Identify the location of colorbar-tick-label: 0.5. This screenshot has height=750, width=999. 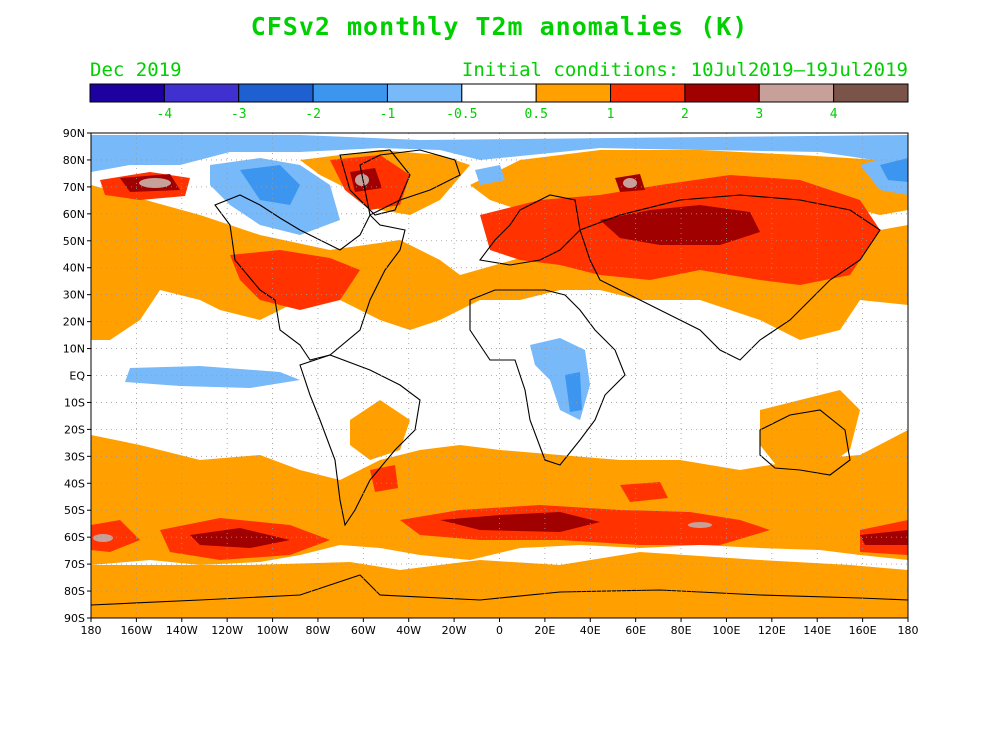
(535, 114).